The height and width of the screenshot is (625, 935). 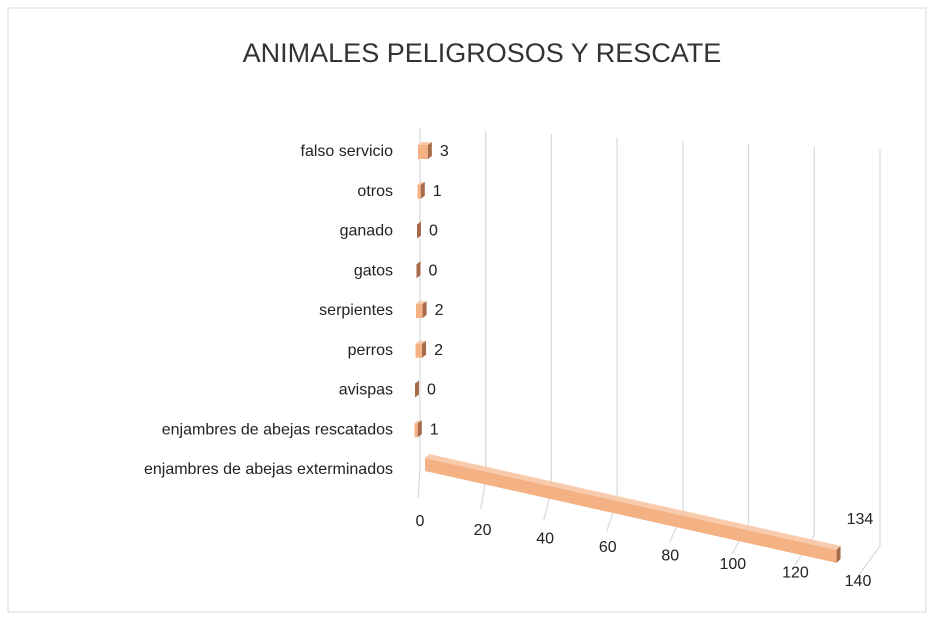 What do you see at coordinates (608, 547) in the screenshot?
I see `x-tick-label: 60` at bounding box center [608, 547].